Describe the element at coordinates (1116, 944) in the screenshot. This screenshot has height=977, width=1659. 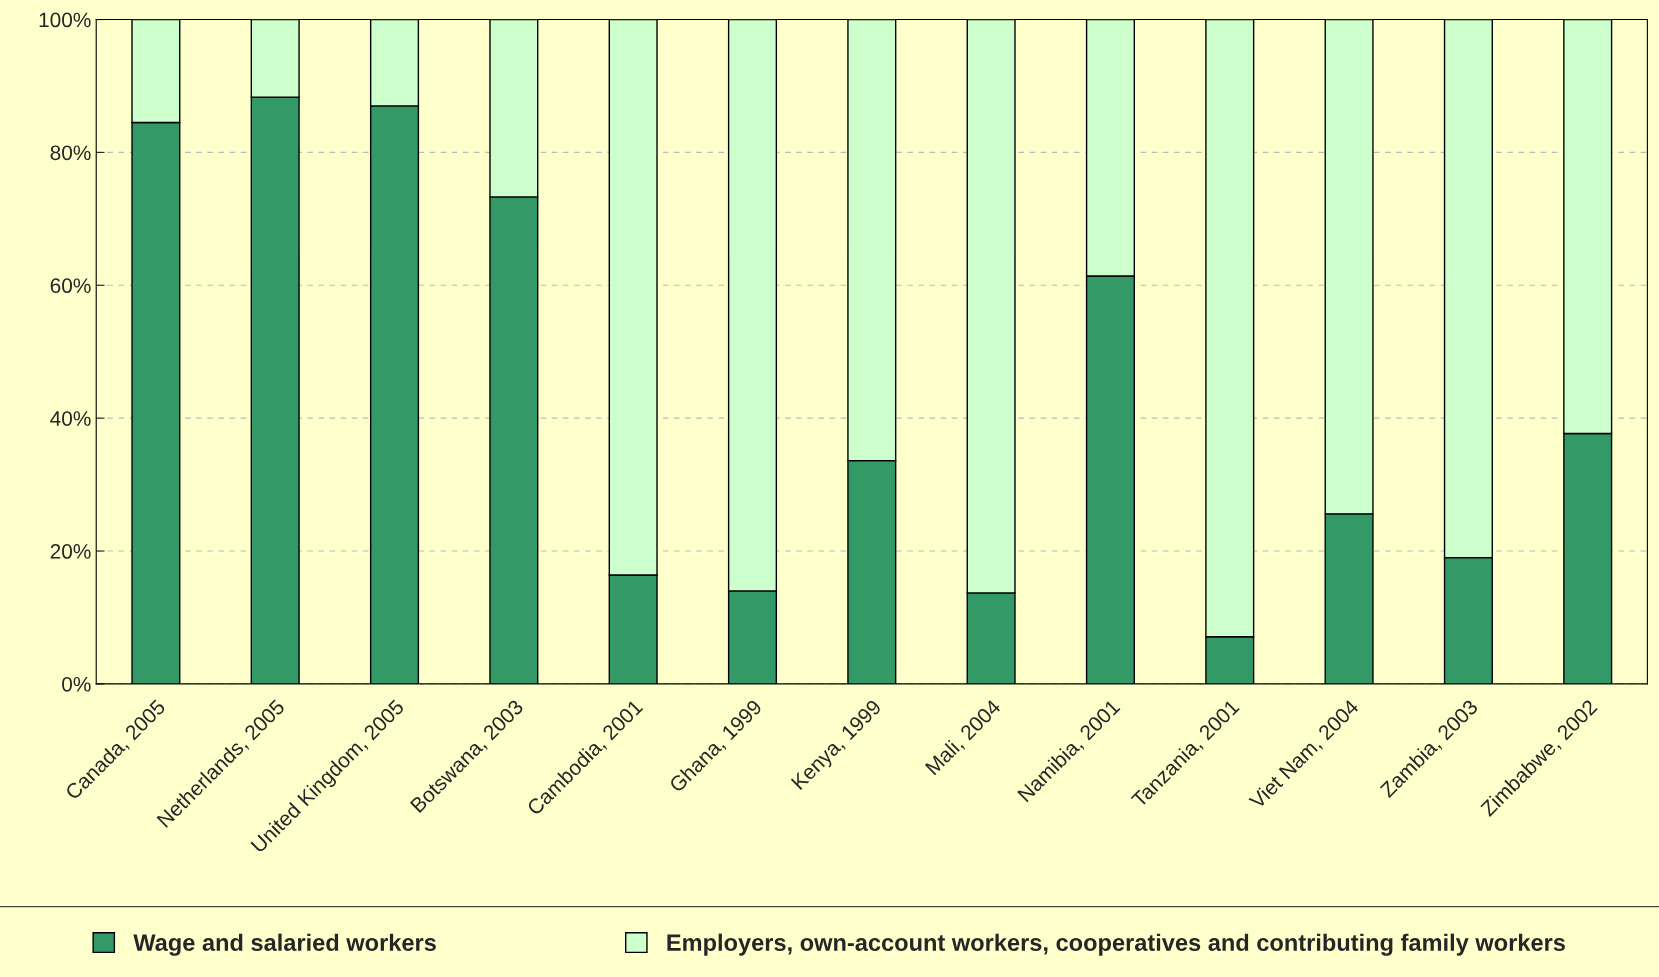
I see `legend-label: Employers, own-account workers, cooperatives and contributing family workers` at that location.